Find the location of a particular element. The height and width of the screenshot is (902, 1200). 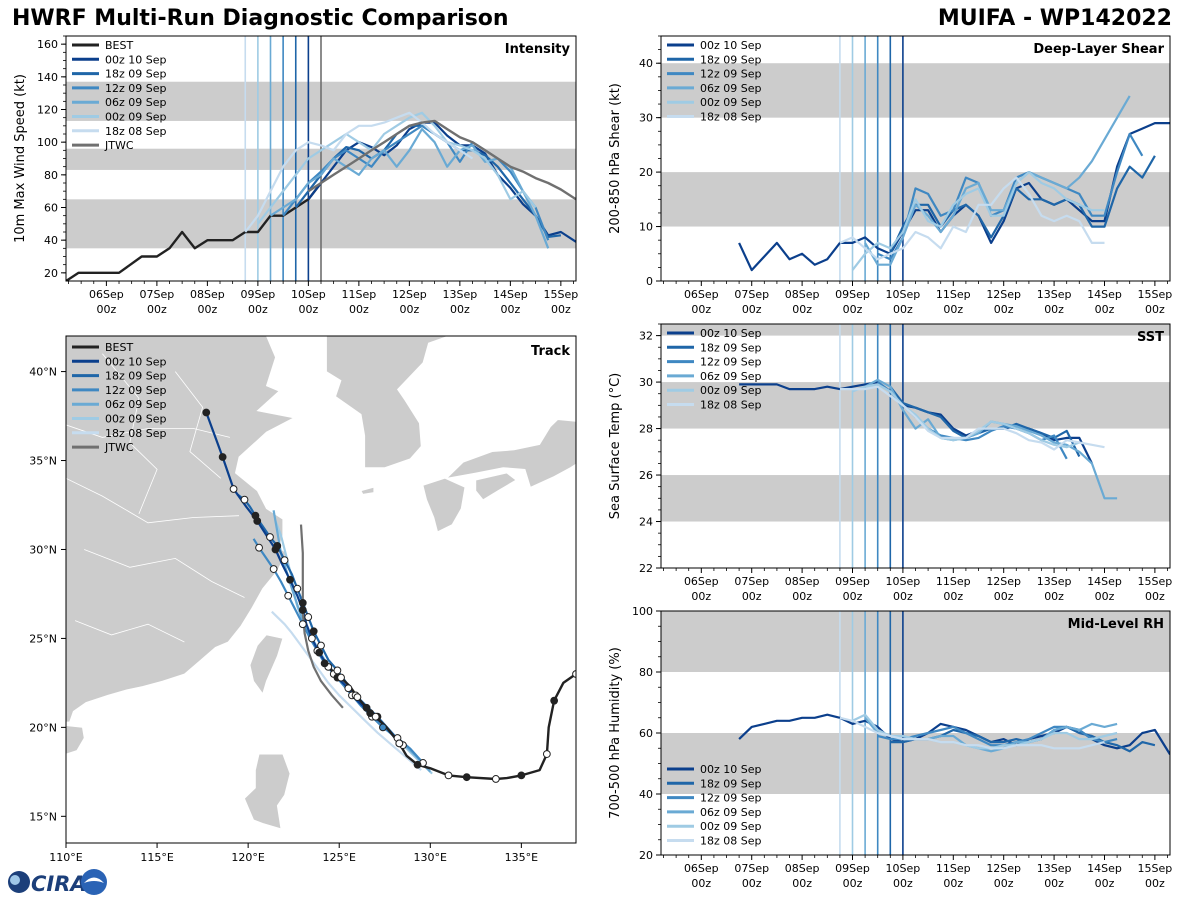

rh-xtick-label: 15Sep is located at coordinates (1155, 868).